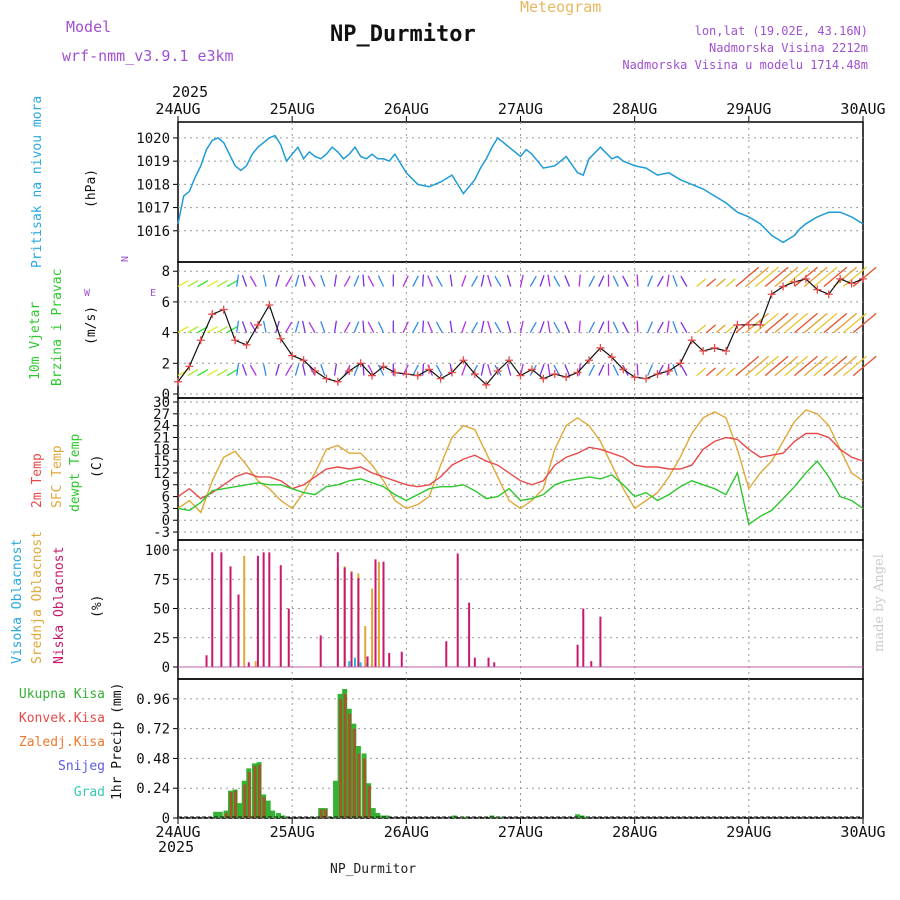 Image resolution: width=900 pixels, height=900 pixels. Describe the element at coordinates (166, 486) in the screenshot. I see `temp-ytick-label: 9` at that location.